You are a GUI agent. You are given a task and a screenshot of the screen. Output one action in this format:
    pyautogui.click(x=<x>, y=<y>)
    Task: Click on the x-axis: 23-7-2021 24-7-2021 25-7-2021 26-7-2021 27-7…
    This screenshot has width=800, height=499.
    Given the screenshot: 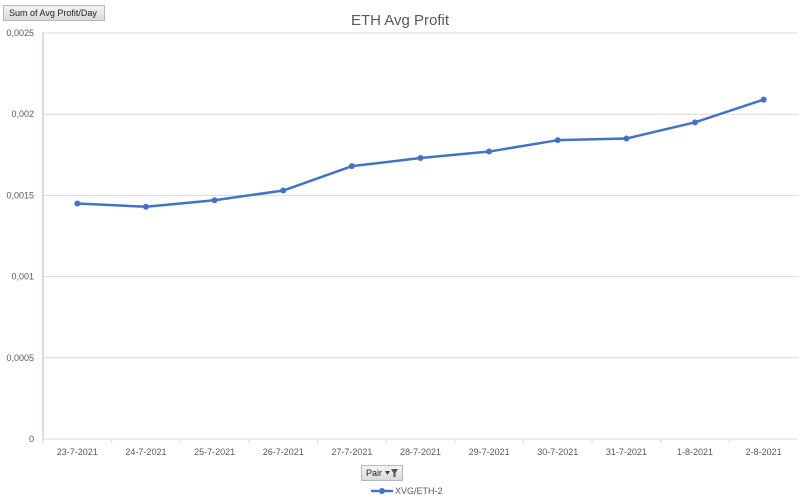 What is the action you would take?
    pyautogui.click(x=420, y=447)
    